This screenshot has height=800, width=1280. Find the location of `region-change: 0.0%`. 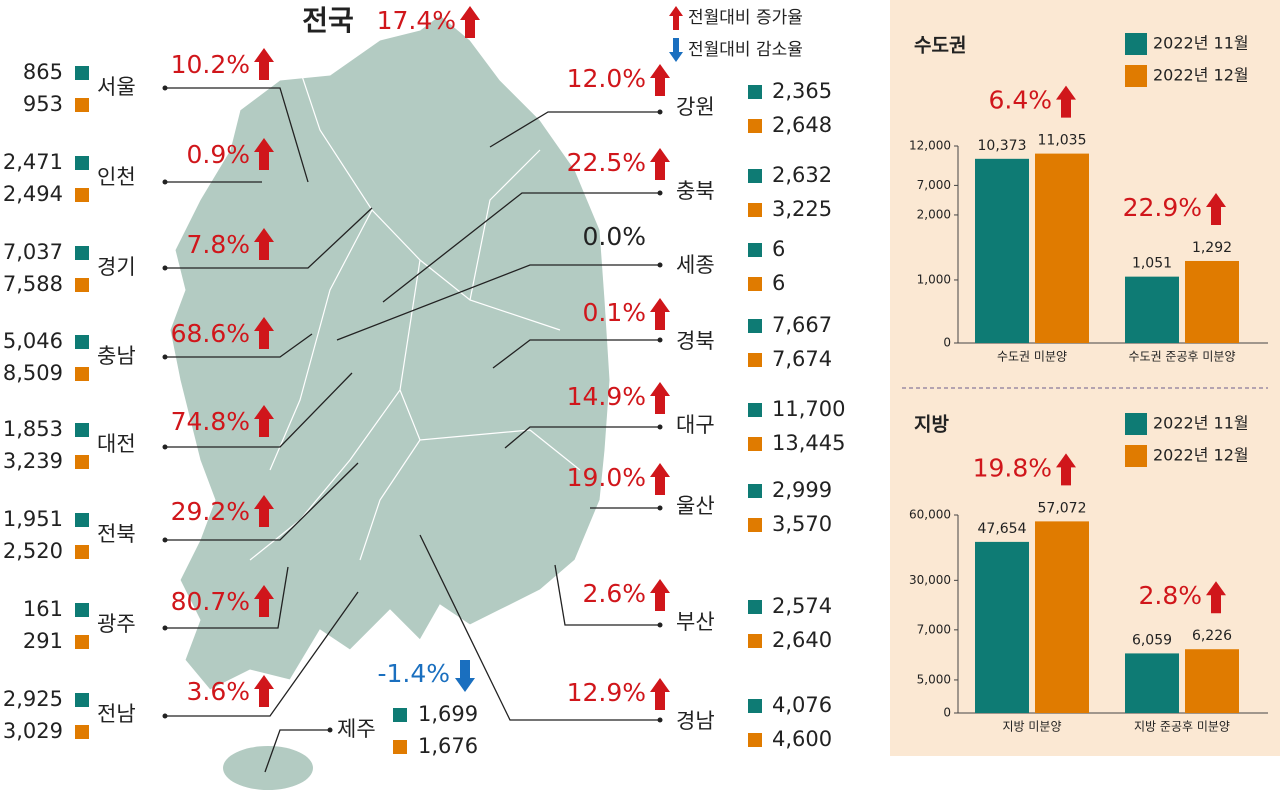

region-change: 0.0% is located at coordinates (614, 236).